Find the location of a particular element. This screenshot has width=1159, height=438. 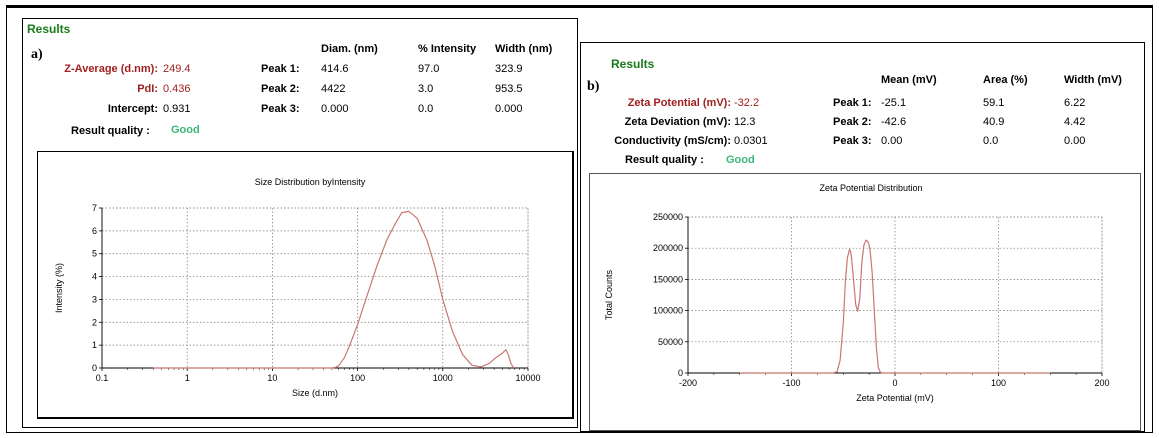

y-tick-label: 100000 is located at coordinates (668, 311).